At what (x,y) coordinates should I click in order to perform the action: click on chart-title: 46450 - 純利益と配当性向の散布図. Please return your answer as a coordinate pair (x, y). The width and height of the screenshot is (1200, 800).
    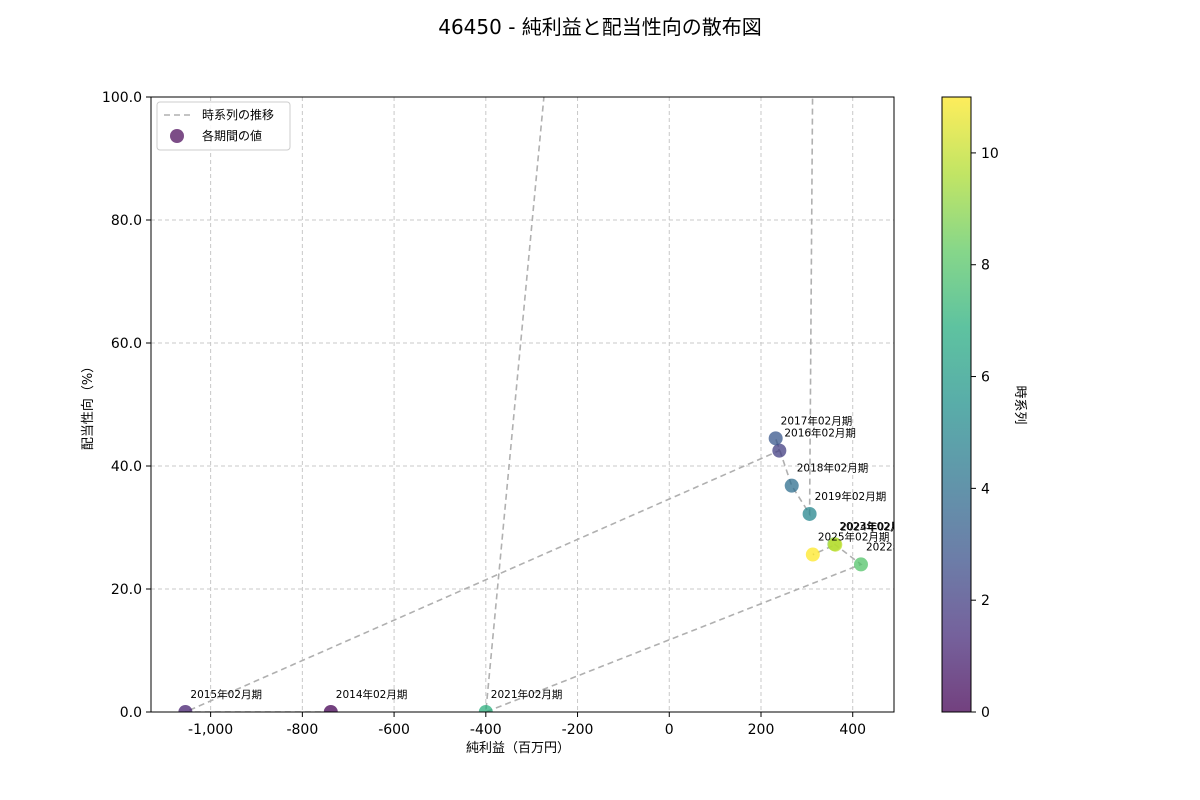
    Looking at the image, I should click on (600, 27).